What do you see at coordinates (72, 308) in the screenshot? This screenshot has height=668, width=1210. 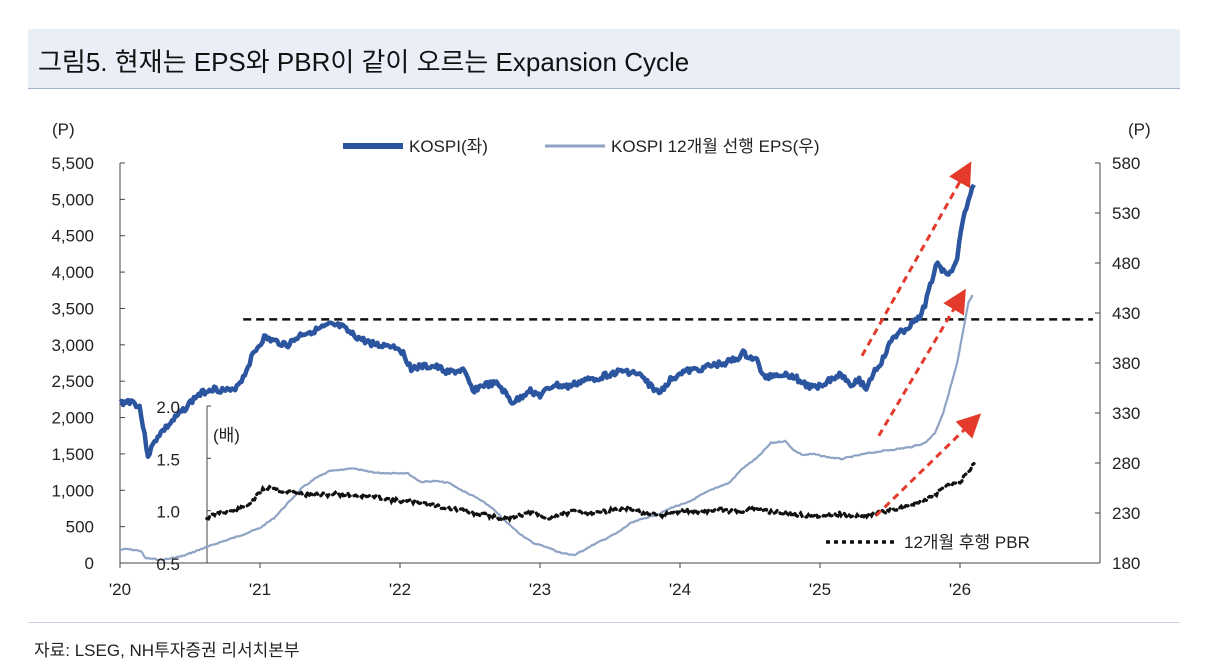 I see `left-tick-label: 3,500` at bounding box center [72, 308].